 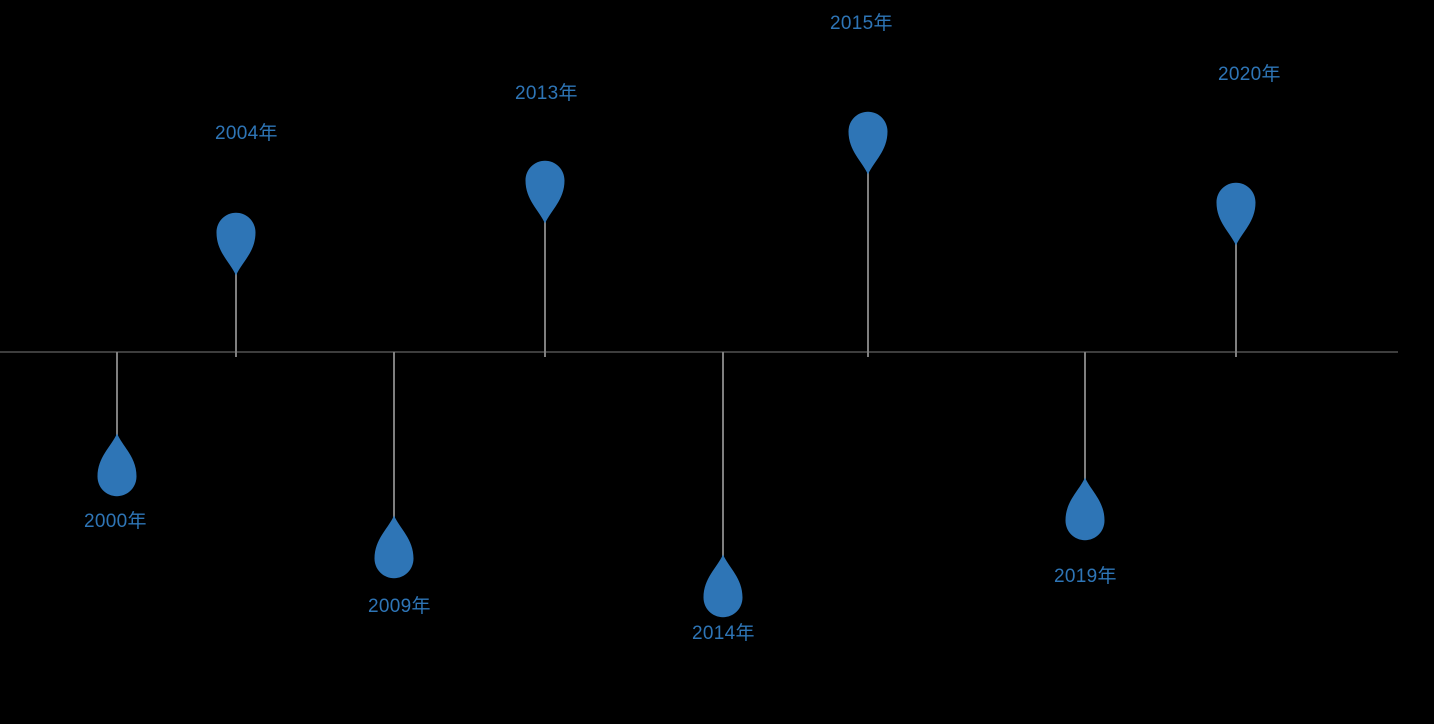 What do you see at coordinates (115, 521) in the screenshot?
I see `event-year-label: 2000年` at bounding box center [115, 521].